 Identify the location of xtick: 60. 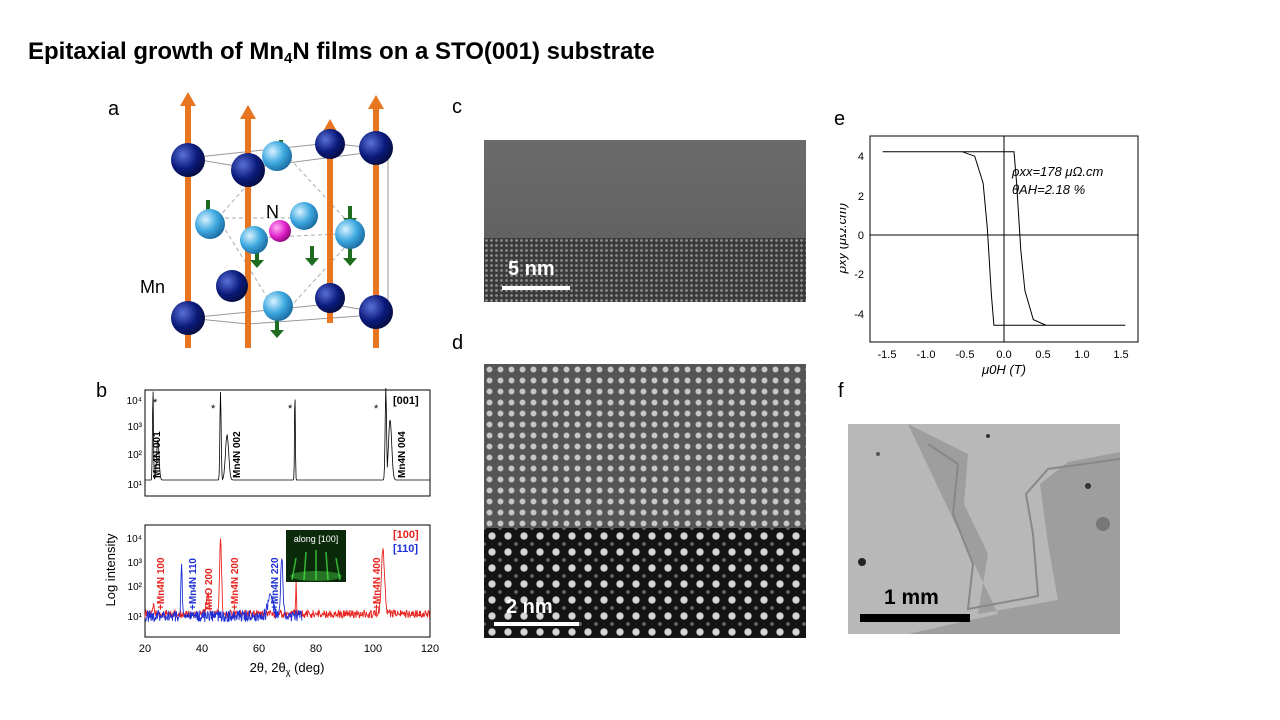
(259, 649).